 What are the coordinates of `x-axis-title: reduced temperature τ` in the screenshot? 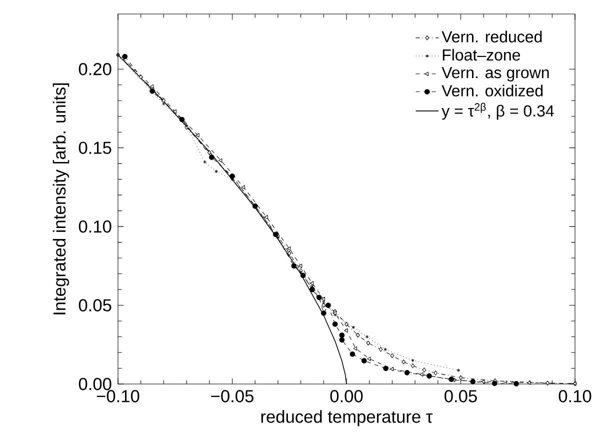 It's located at (347, 418).